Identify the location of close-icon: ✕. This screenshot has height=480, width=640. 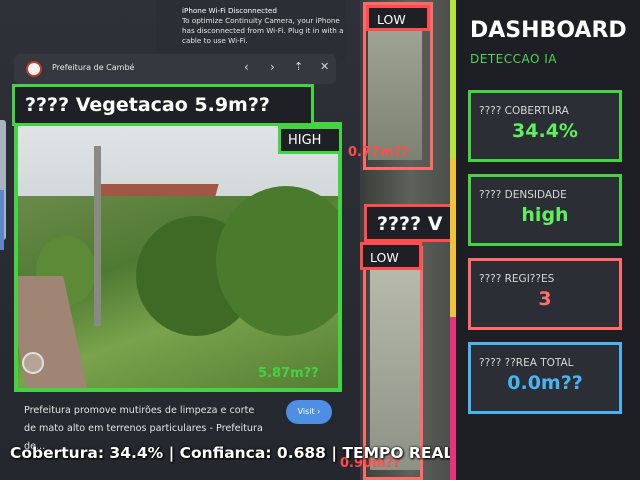
(325, 66).